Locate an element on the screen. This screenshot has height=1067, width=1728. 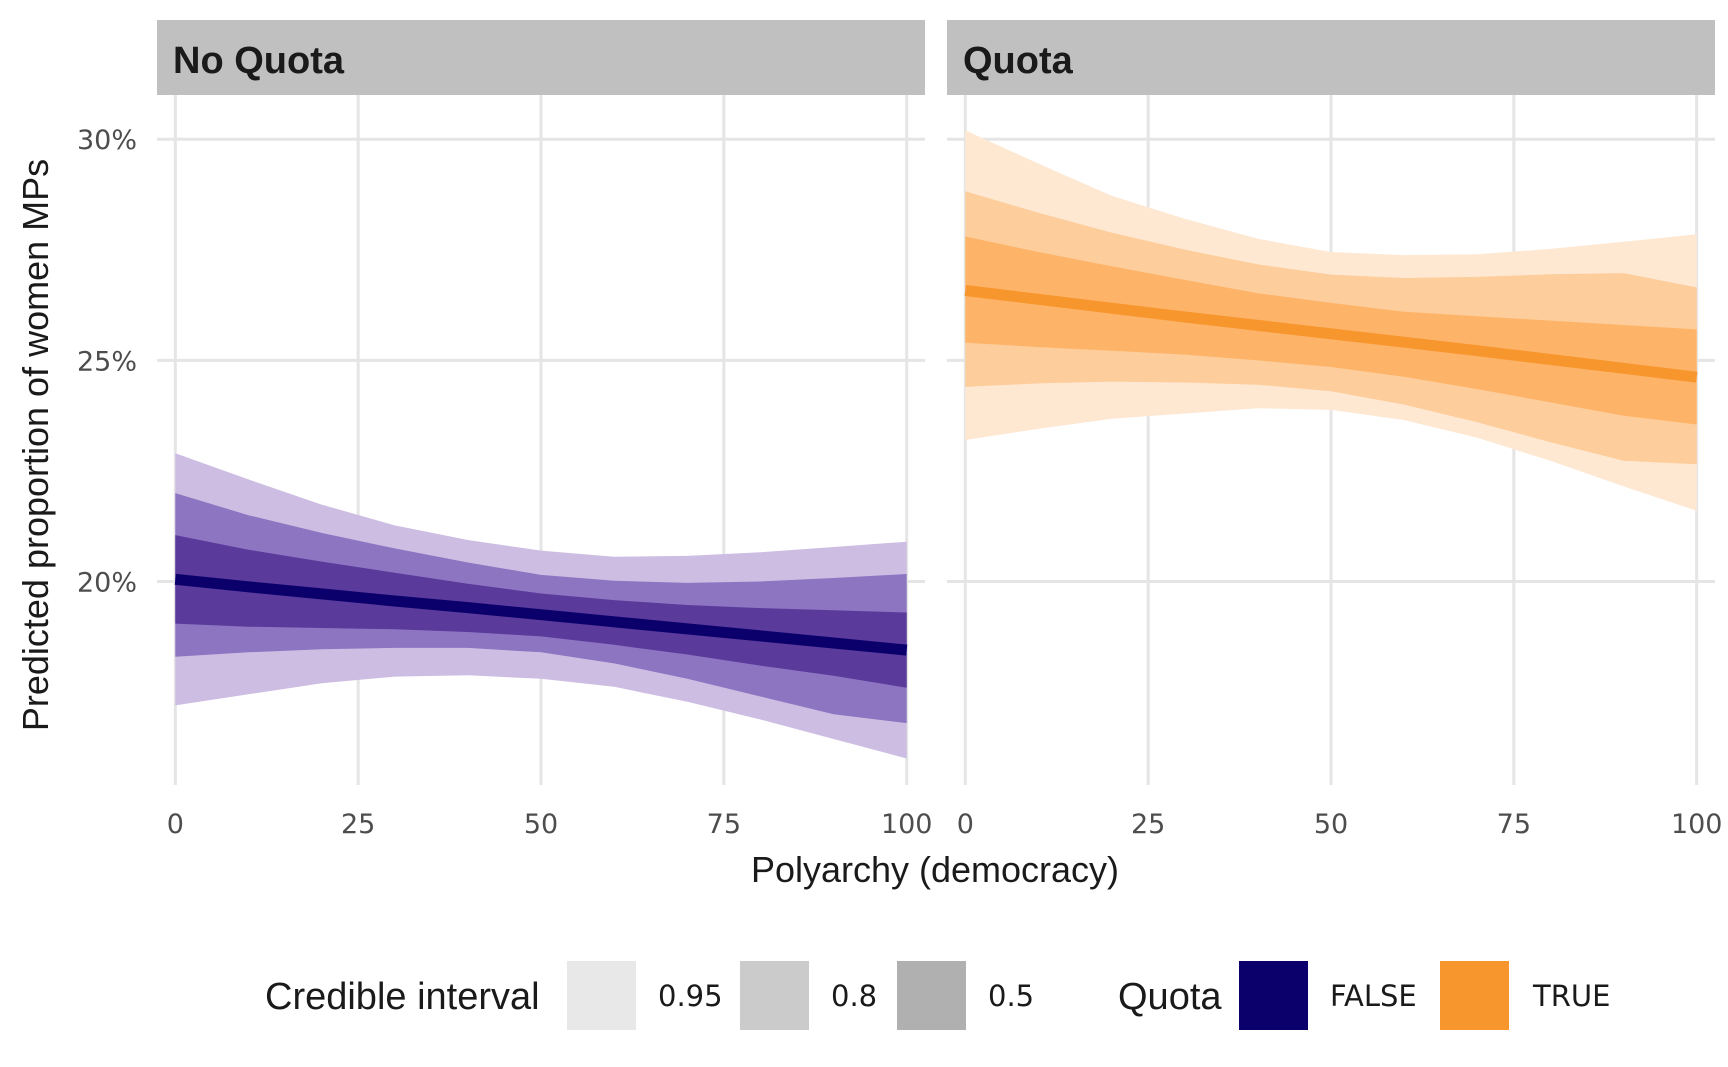
y-tick-label: 30% is located at coordinates (107, 140).